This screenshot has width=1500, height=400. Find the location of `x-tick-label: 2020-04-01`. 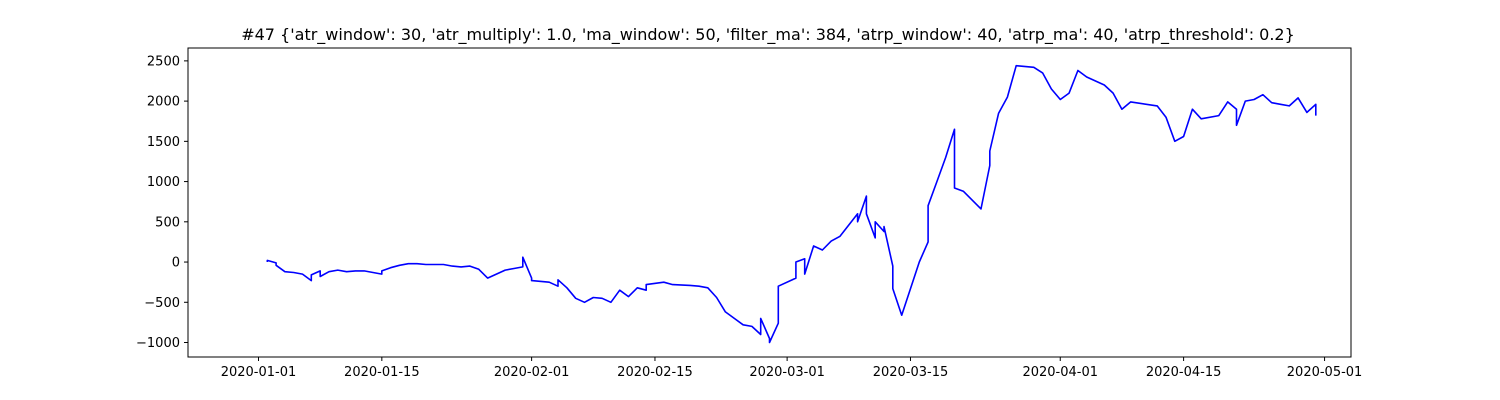

x-tick-label: 2020-04-01 is located at coordinates (1060, 372).